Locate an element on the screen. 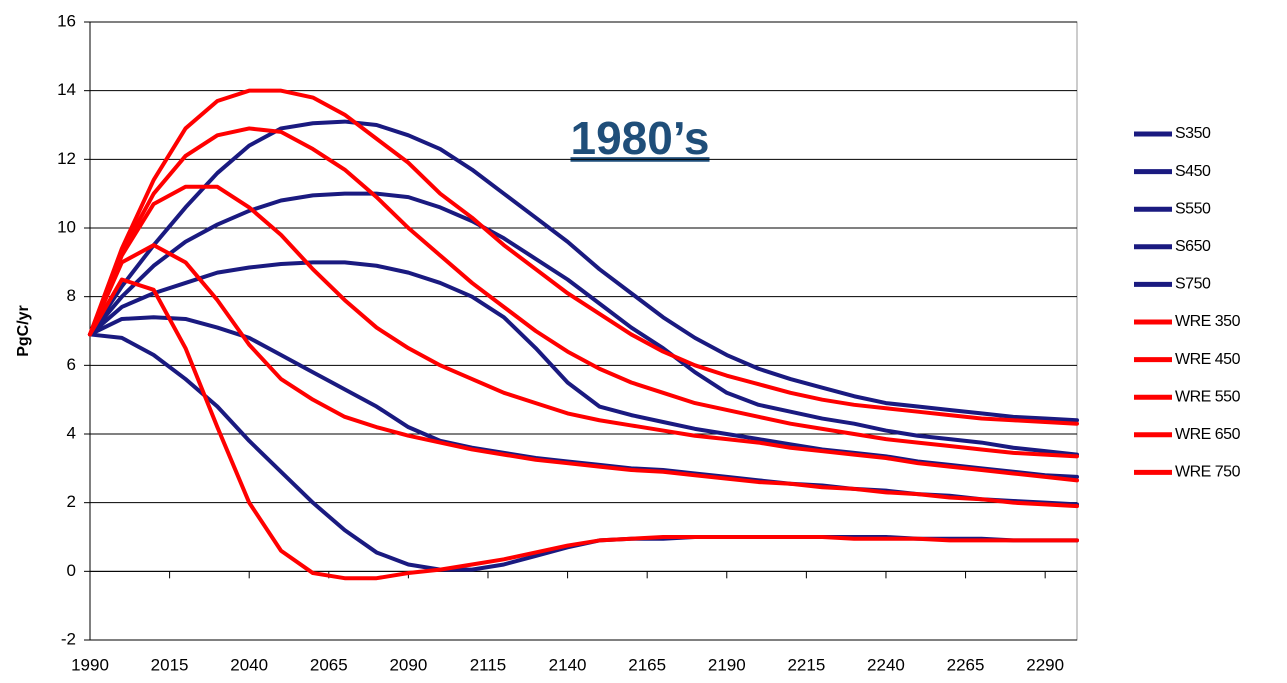 This screenshot has width=1287, height=683. y-tick-label: 6 is located at coordinates (71, 364).